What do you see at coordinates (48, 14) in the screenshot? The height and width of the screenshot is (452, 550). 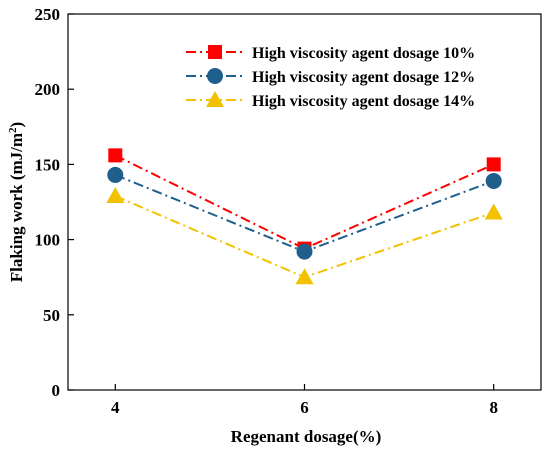 I see `y-tick-label: 250` at bounding box center [48, 14].